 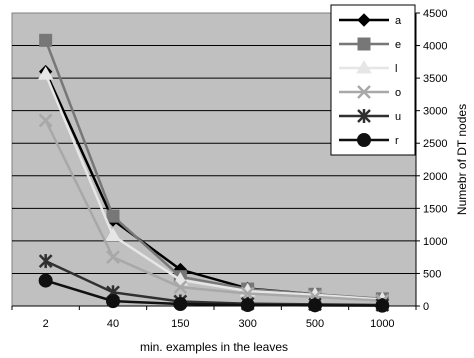 I want to click on legend-item-e: e, so click(x=370, y=44).